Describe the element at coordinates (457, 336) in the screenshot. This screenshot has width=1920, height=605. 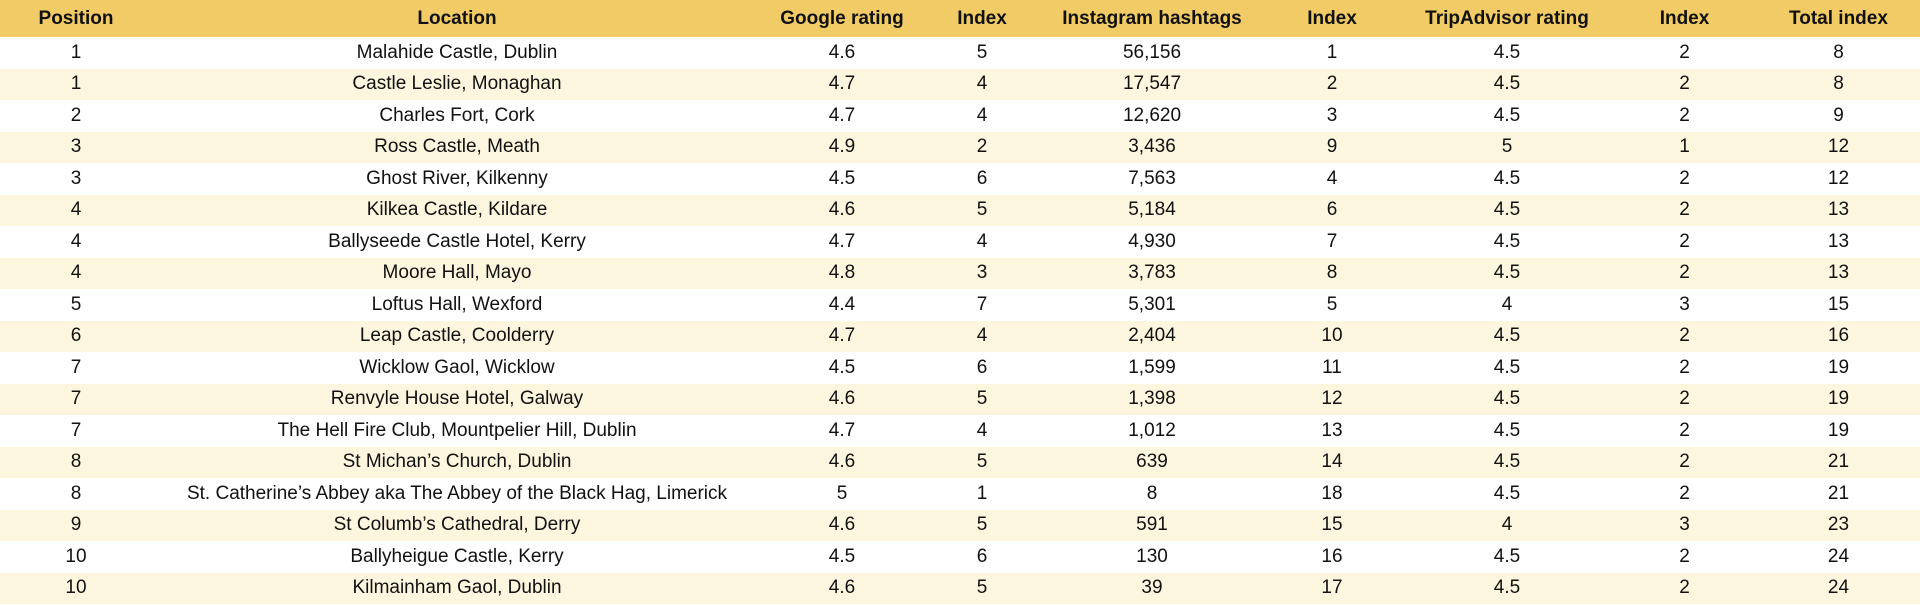
I see `cell-location: Leap Castle, Coolderry` at that location.